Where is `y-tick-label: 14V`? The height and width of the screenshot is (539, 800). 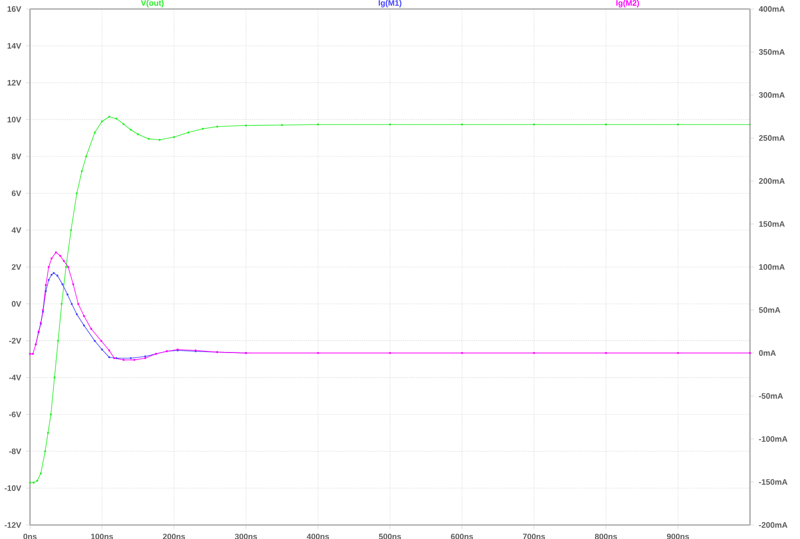
y-tick-label: 14V is located at coordinates (15, 46).